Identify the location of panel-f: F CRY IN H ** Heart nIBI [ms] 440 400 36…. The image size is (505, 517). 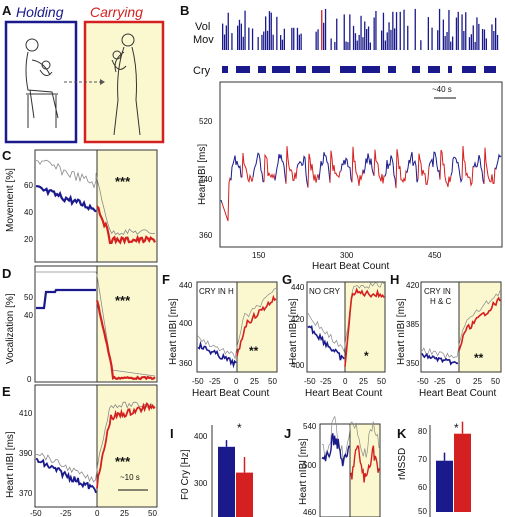
(220, 335).